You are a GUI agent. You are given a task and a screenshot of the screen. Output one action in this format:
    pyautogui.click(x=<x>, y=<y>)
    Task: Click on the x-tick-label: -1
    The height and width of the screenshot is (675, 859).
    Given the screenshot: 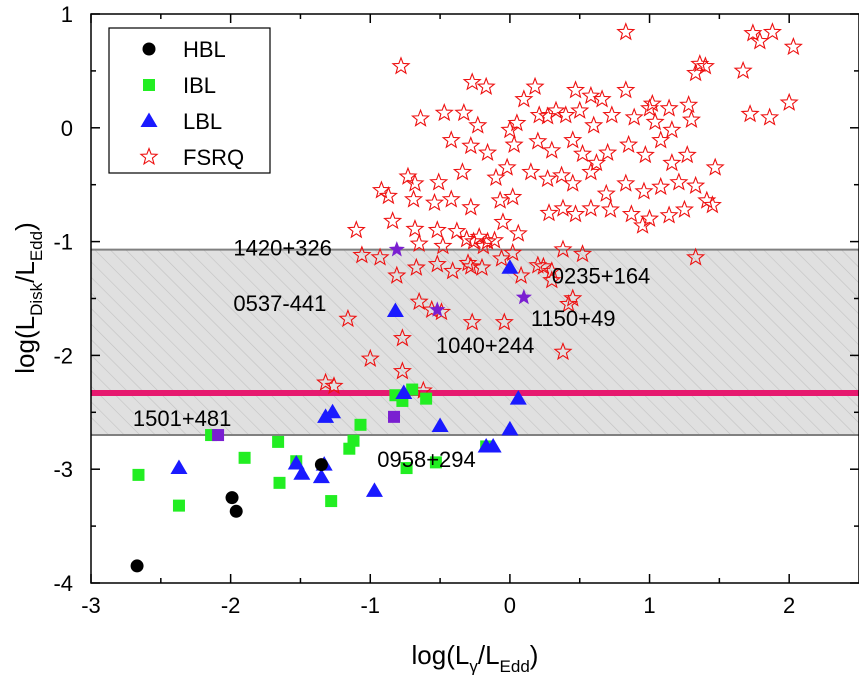 What is the action you would take?
    pyautogui.click(x=370, y=605)
    